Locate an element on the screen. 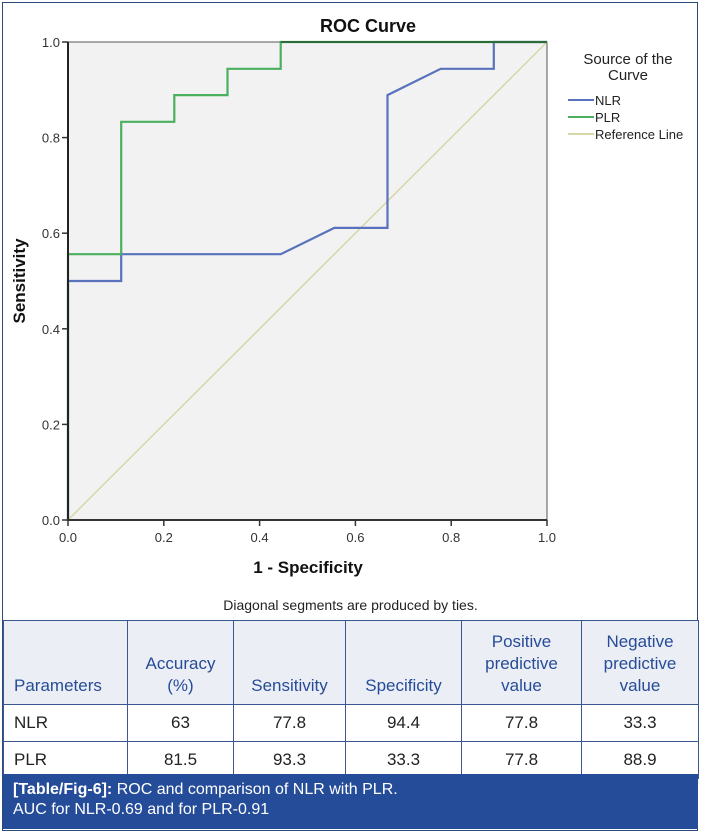 This screenshot has height=833, width=701. caption-label: [Table/Fig-6]: is located at coordinates (63, 789).